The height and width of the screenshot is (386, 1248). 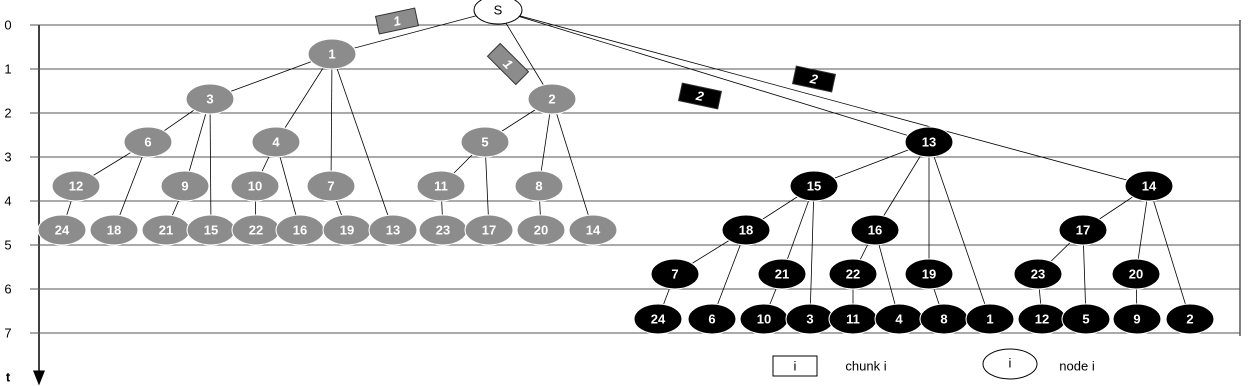 I want to click on node-label: 18, so click(x=114, y=230).